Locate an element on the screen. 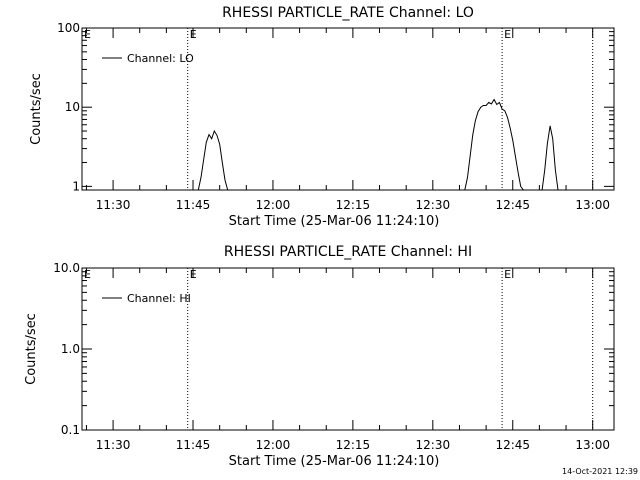 Image resolution: width=640 pixels, height=480 pixels. y-tick-label: 100 is located at coordinates (68, 28).